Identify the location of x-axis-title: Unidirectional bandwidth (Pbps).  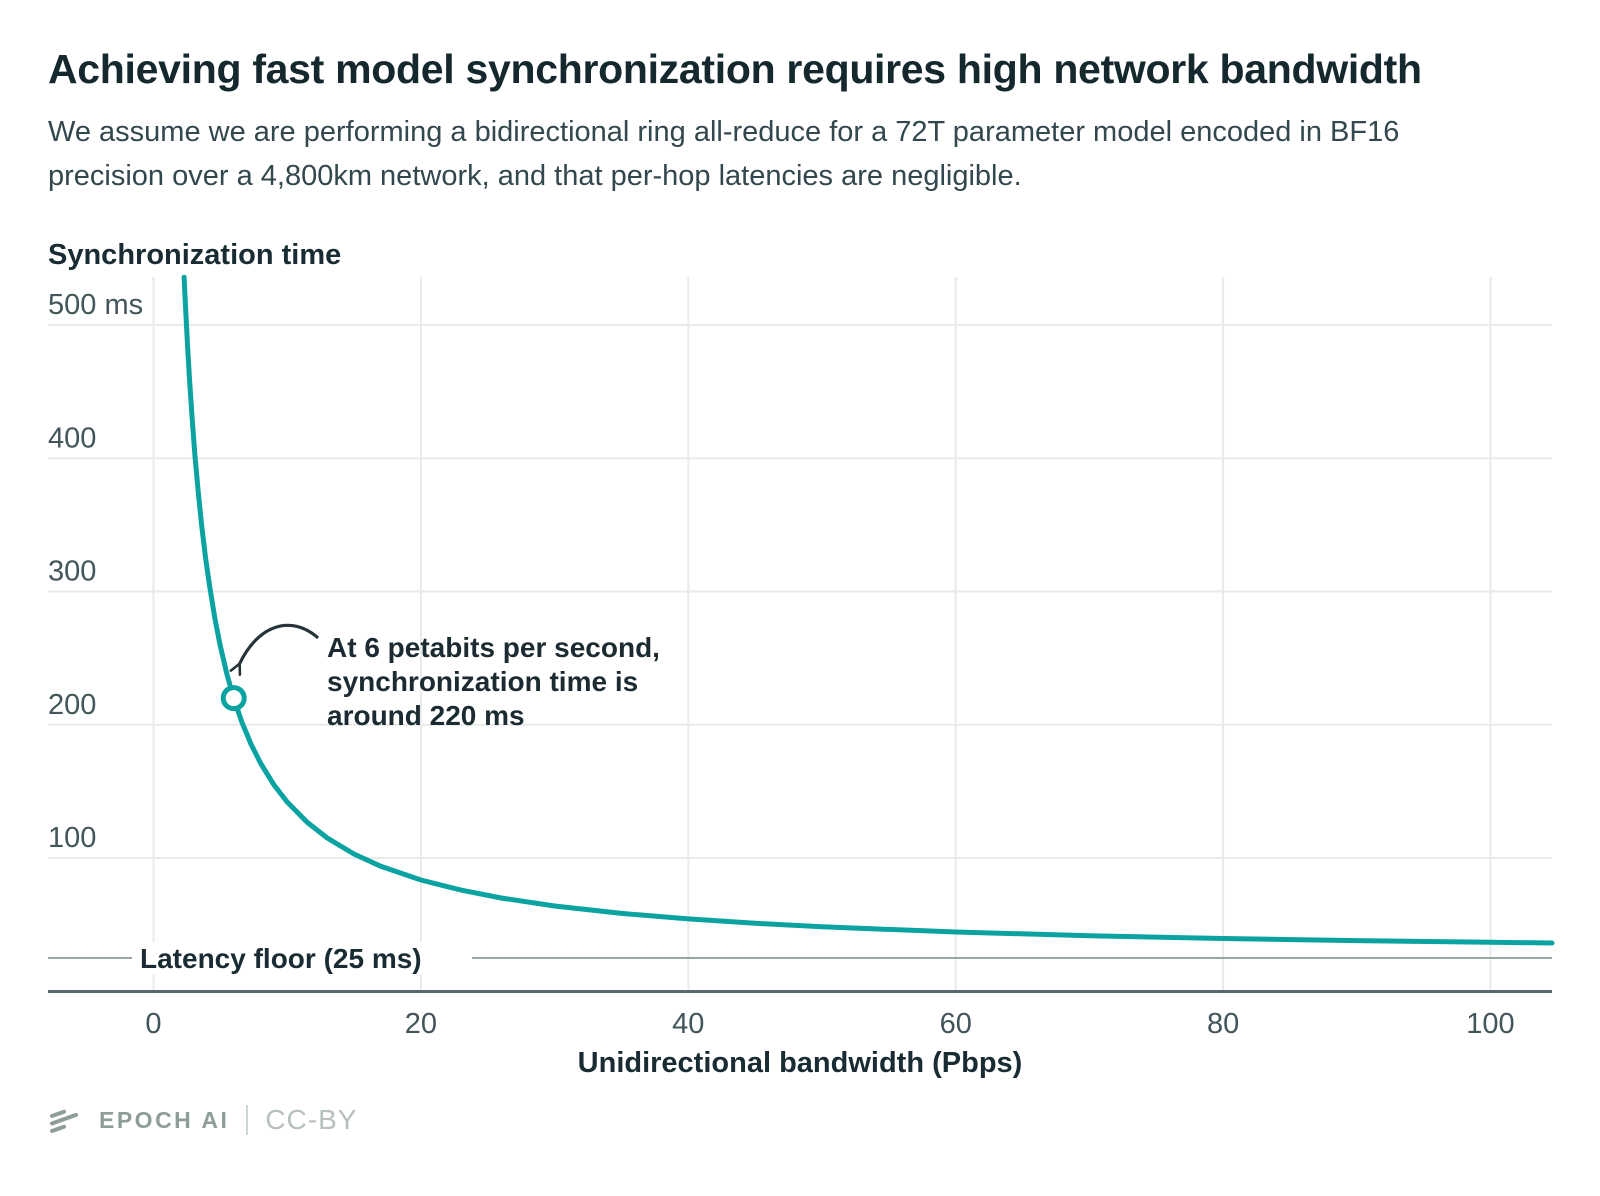
(800, 1063).